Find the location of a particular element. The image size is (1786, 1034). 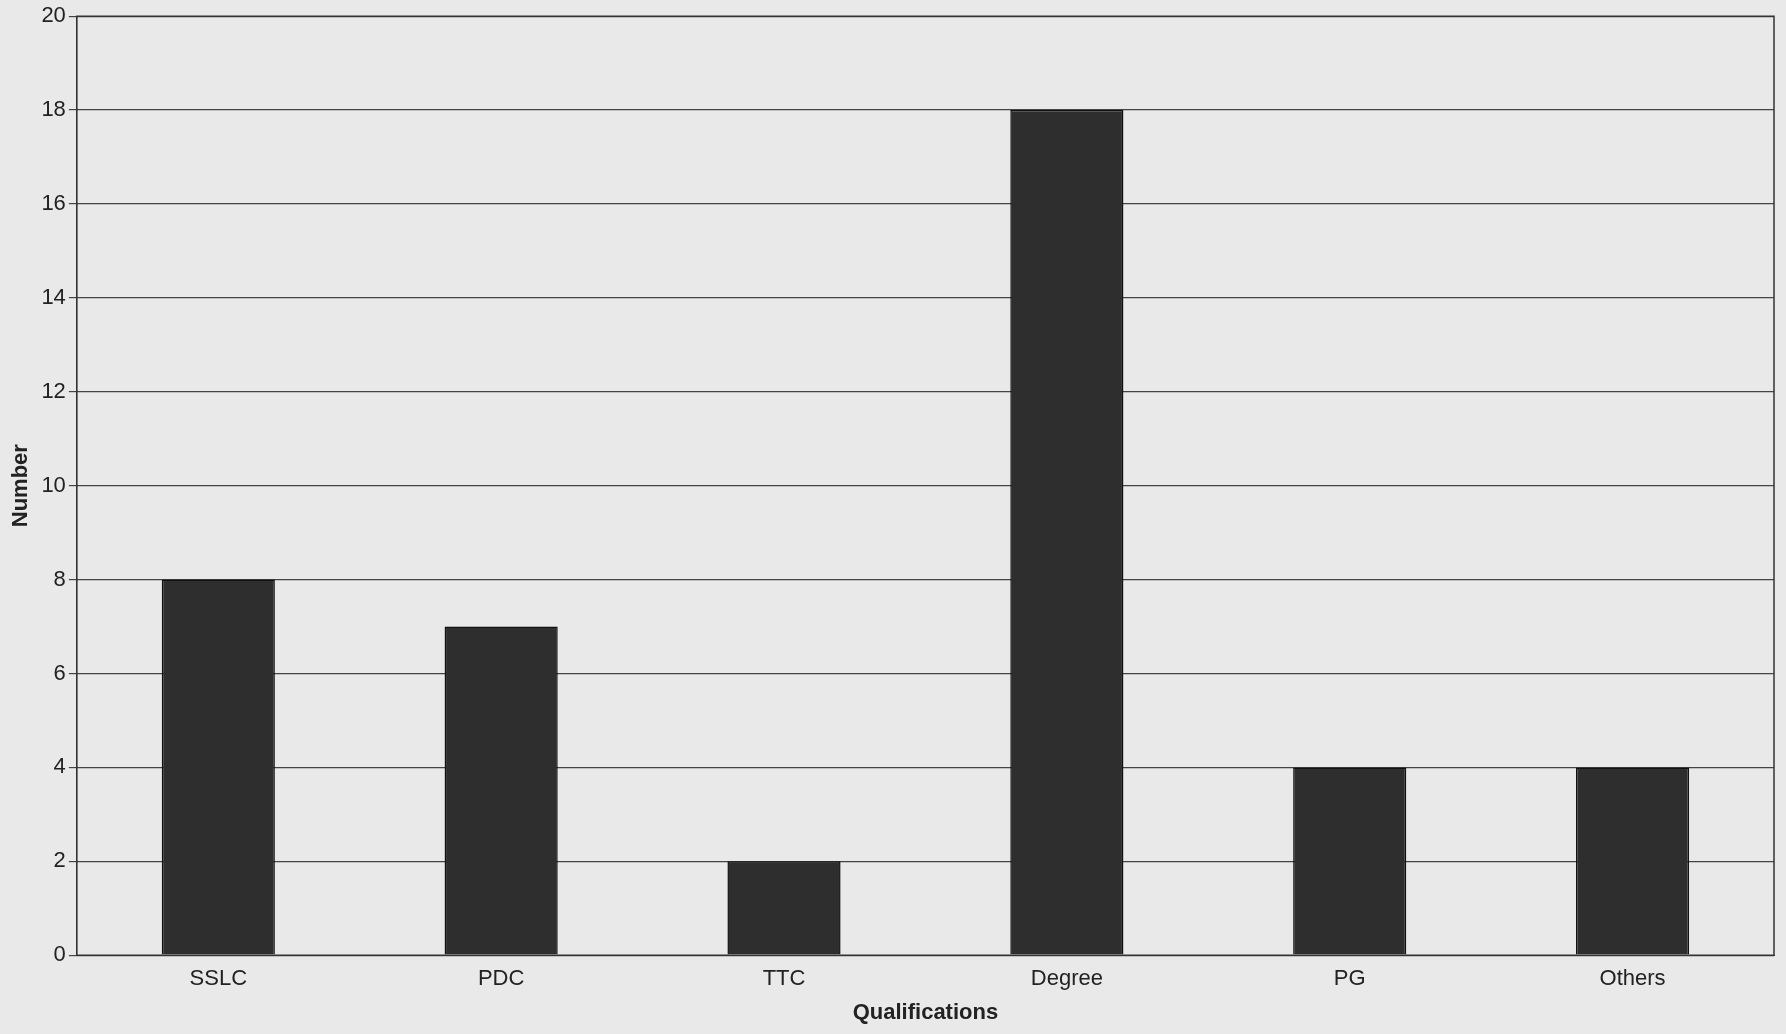

x-tick-label: TTC is located at coordinates (784, 978).